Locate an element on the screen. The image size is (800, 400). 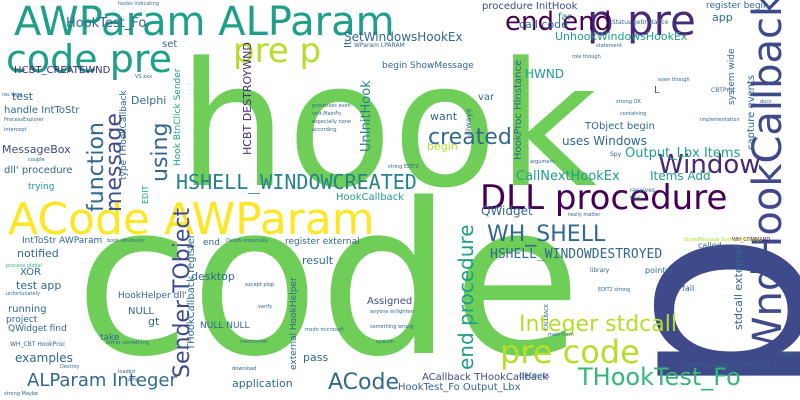
word-examples: examples is located at coordinates (44, 358).